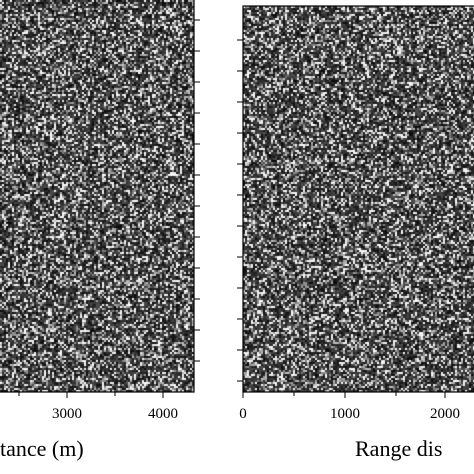 This screenshot has height=474, width=474. Describe the element at coordinates (197, 190) in the screenshot. I see `left-y-ticks` at that location.